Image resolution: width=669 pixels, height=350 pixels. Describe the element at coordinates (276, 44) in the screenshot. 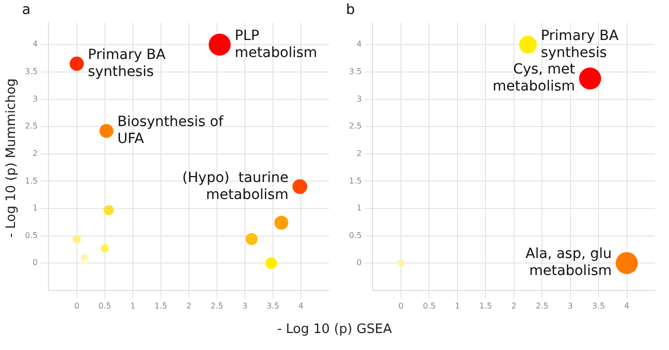

I see `annotation: PLP metabolism` at that location.